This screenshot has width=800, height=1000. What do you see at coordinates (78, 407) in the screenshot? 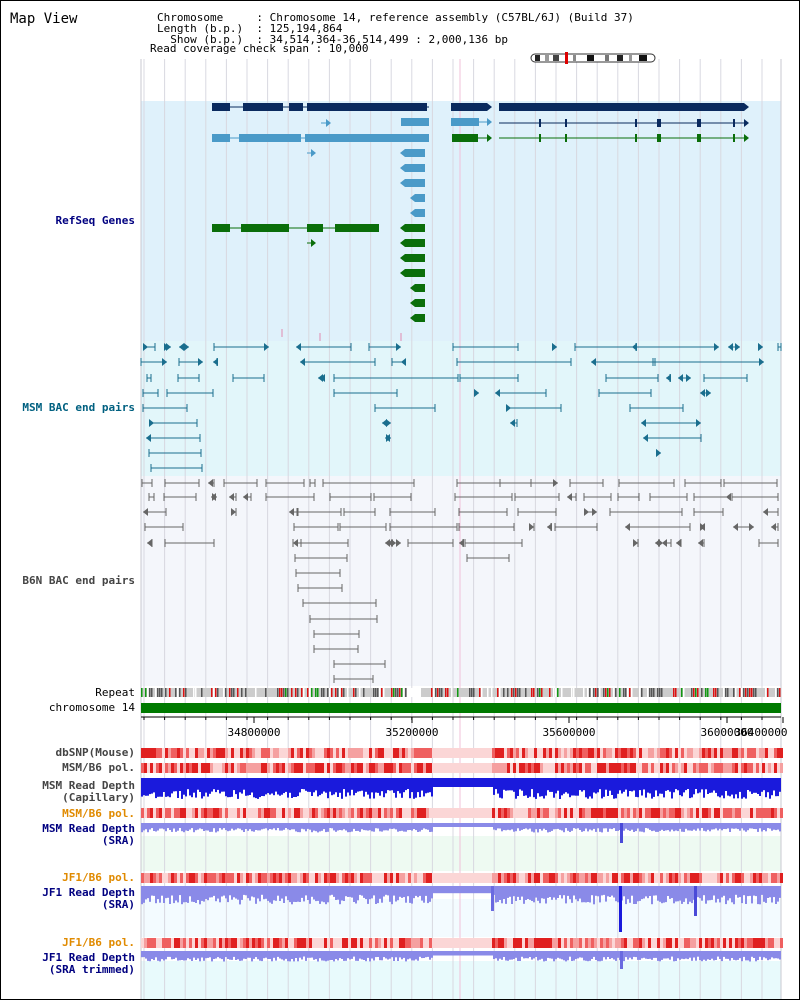
I see `track-label-msm-bac: MSM BAC end pairs` at bounding box center [78, 407].